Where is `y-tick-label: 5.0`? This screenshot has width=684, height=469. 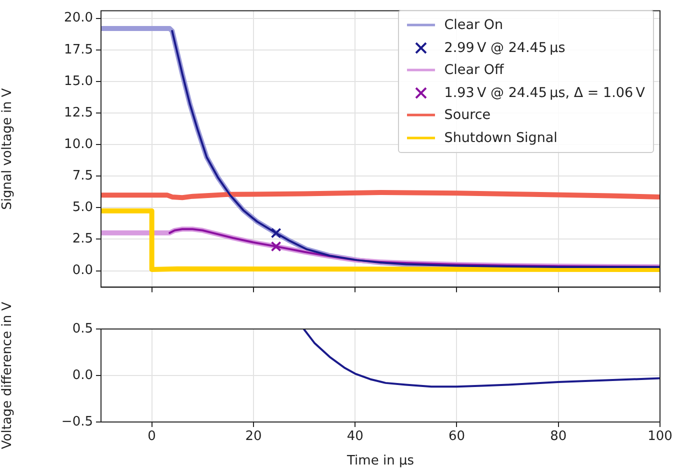 y-tick-label: 5.0 is located at coordinates (82, 208).